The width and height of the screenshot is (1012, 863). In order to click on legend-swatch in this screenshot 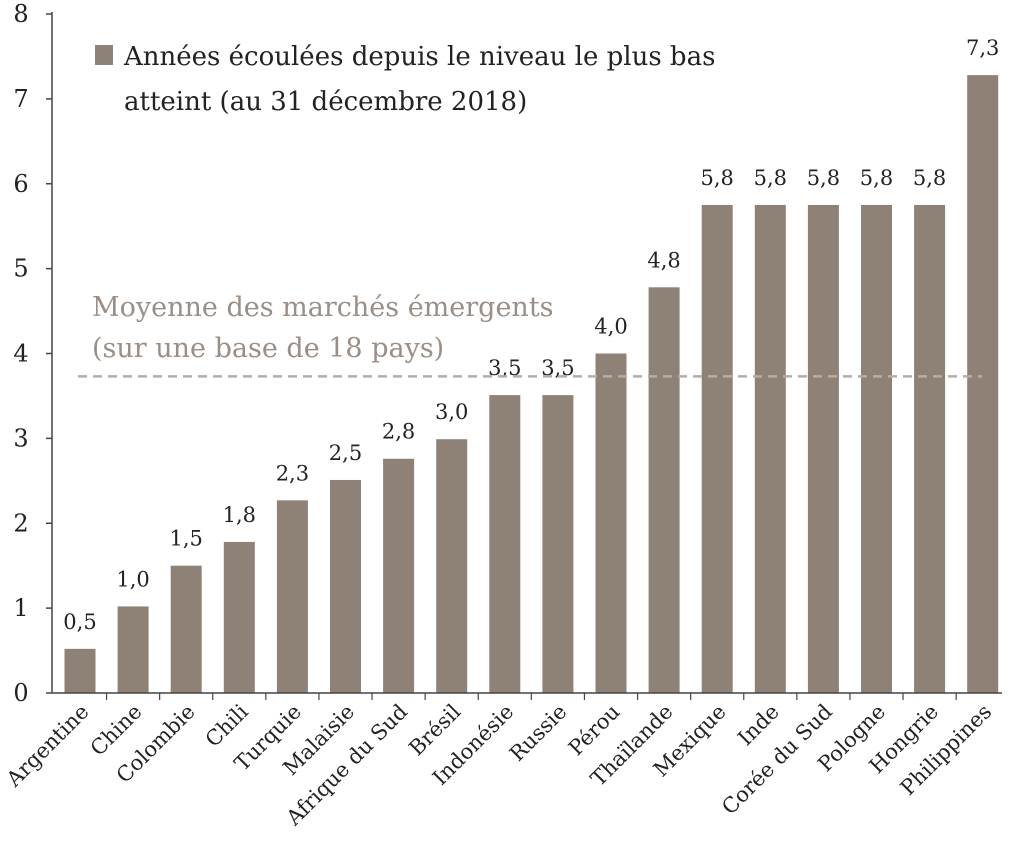, I will do `click(104, 55)`.